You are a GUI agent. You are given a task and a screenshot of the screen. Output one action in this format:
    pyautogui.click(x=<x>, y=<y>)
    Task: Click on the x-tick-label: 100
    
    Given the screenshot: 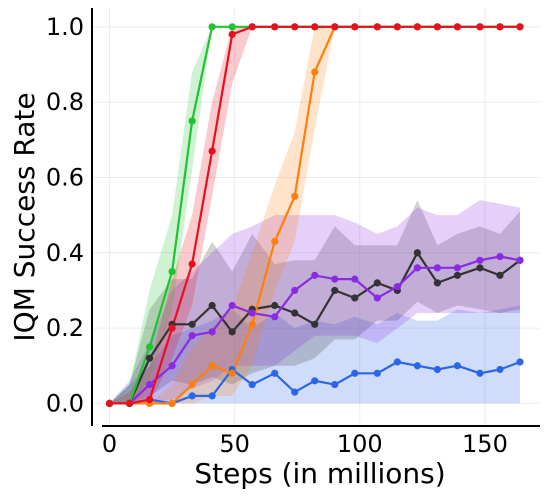 What is the action you would take?
    pyautogui.click(x=360, y=444)
    